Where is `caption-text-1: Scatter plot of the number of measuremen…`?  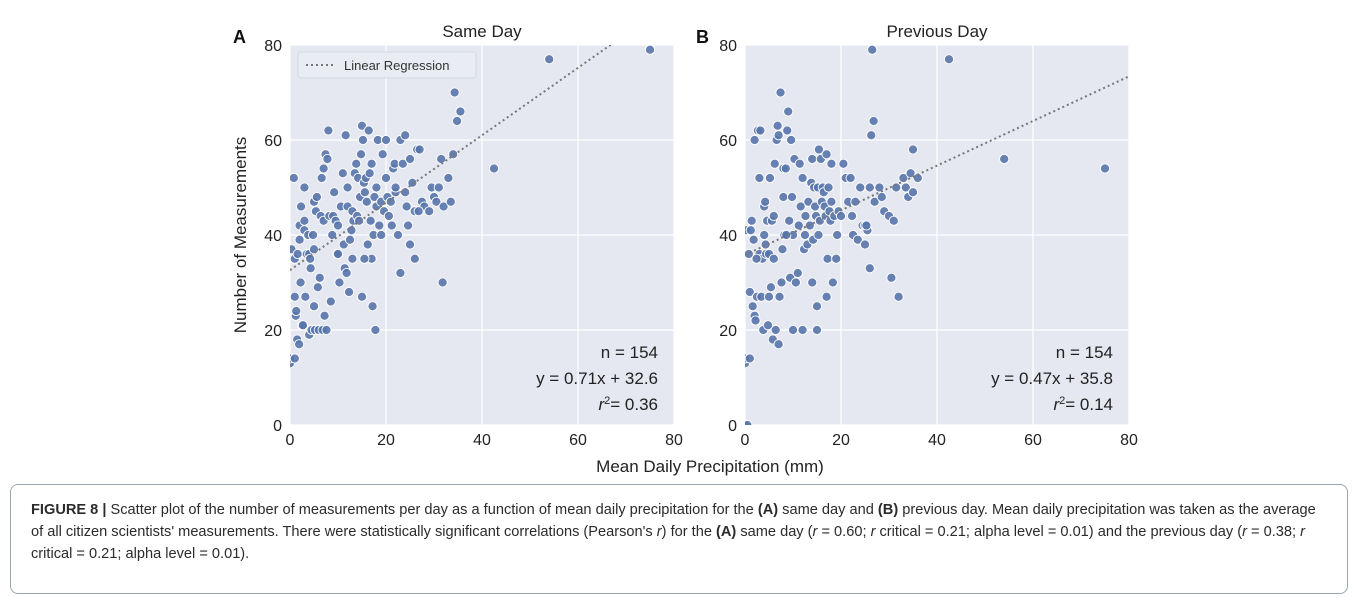
caption-text-1: Scatter plot of the number of measuremen… is located at coordinates (432, 510).